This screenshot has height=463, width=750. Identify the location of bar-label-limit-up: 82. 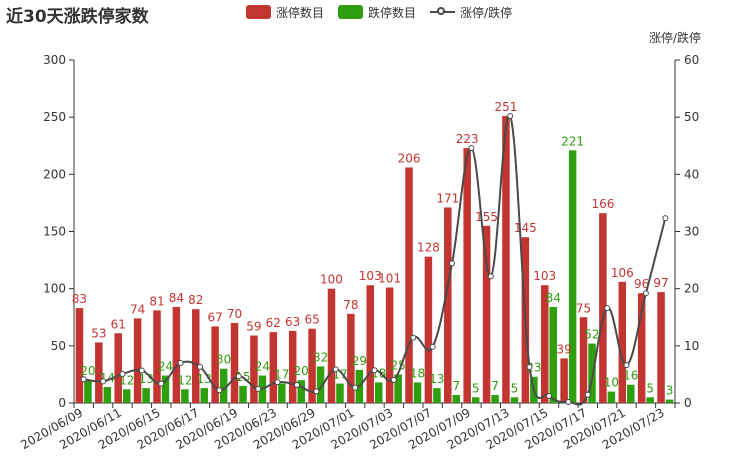
(195, 300).